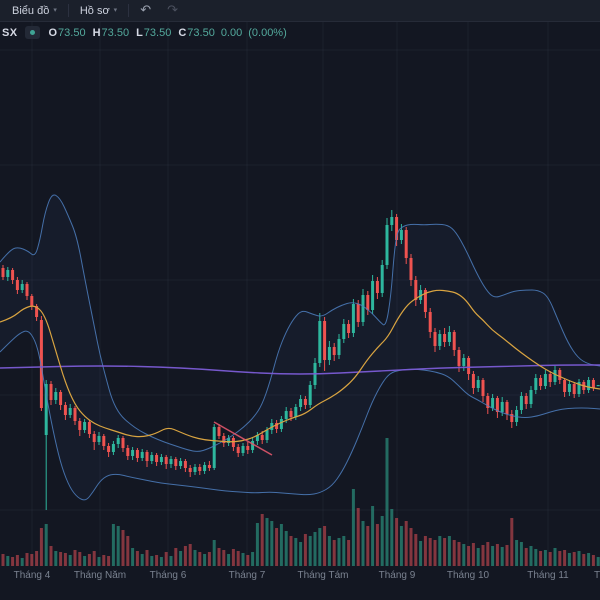 The width and height of the screenshot is (600, 600). I want to click on x-axis-label: Tháng 10, so click(468, 575).